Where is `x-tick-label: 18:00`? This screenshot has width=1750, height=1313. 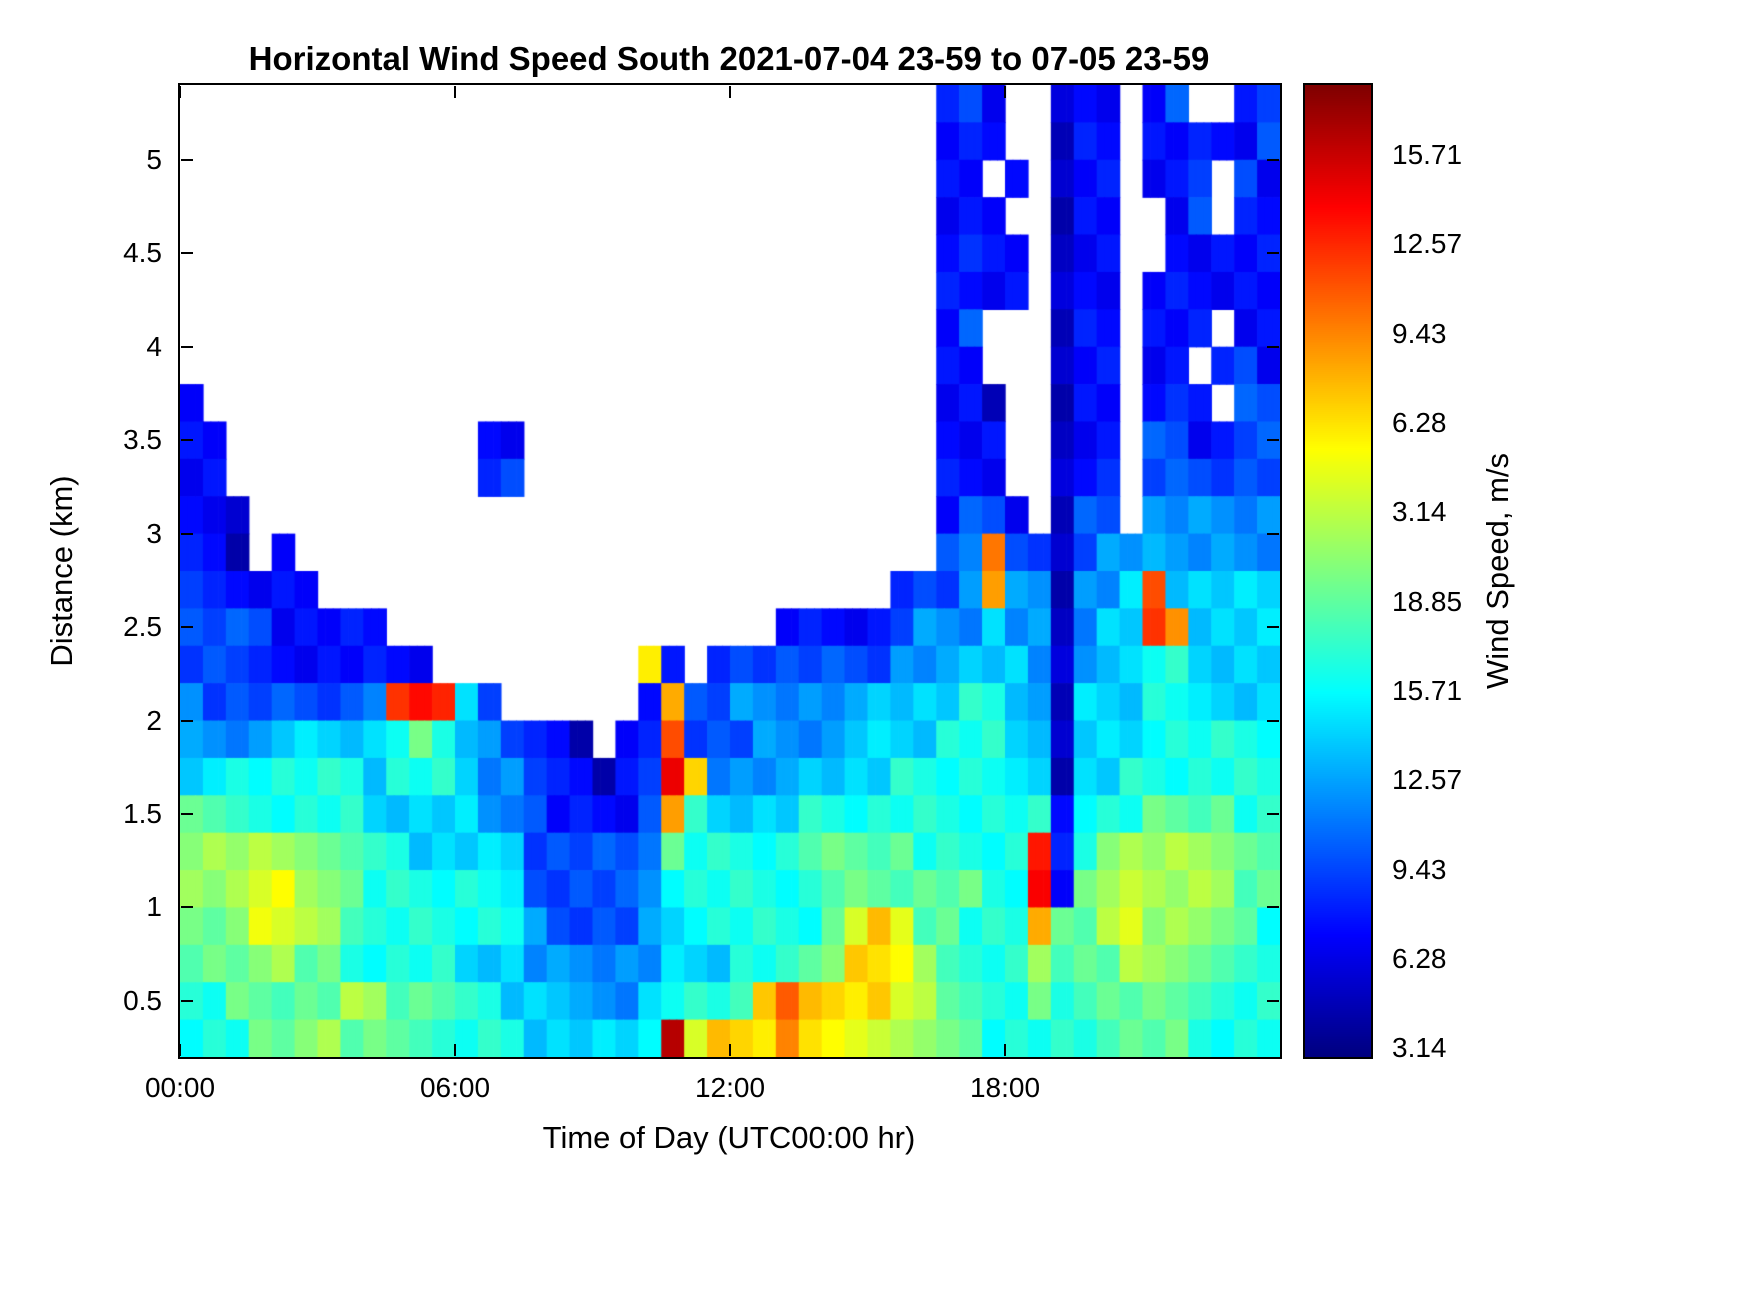
x-tick-label: 18:00 is located at coordinates (1005, 1087).